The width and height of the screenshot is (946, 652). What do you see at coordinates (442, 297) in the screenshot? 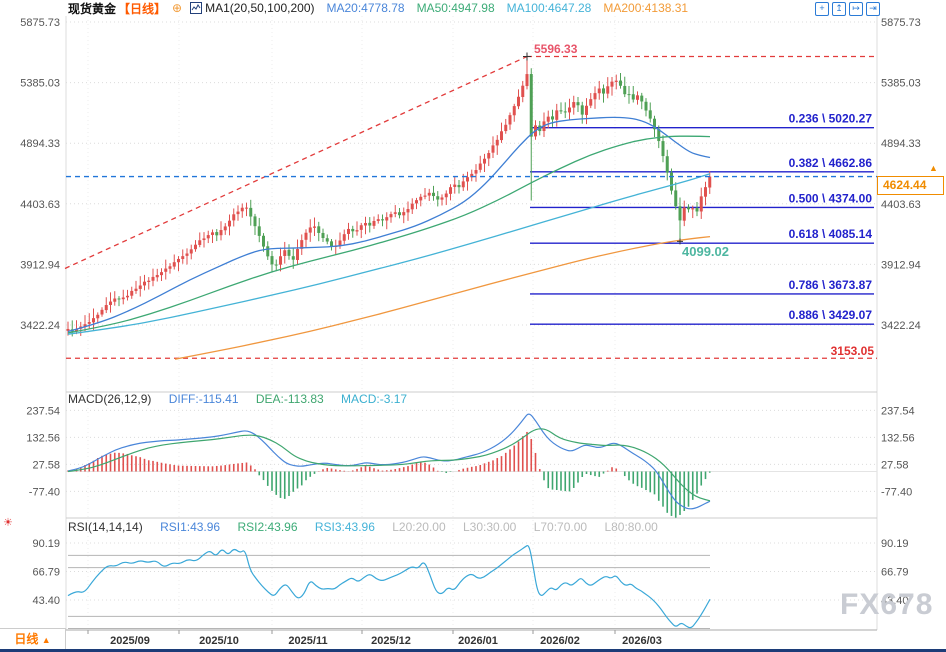
I see `ma200-line` at bounding box center [442, 297].